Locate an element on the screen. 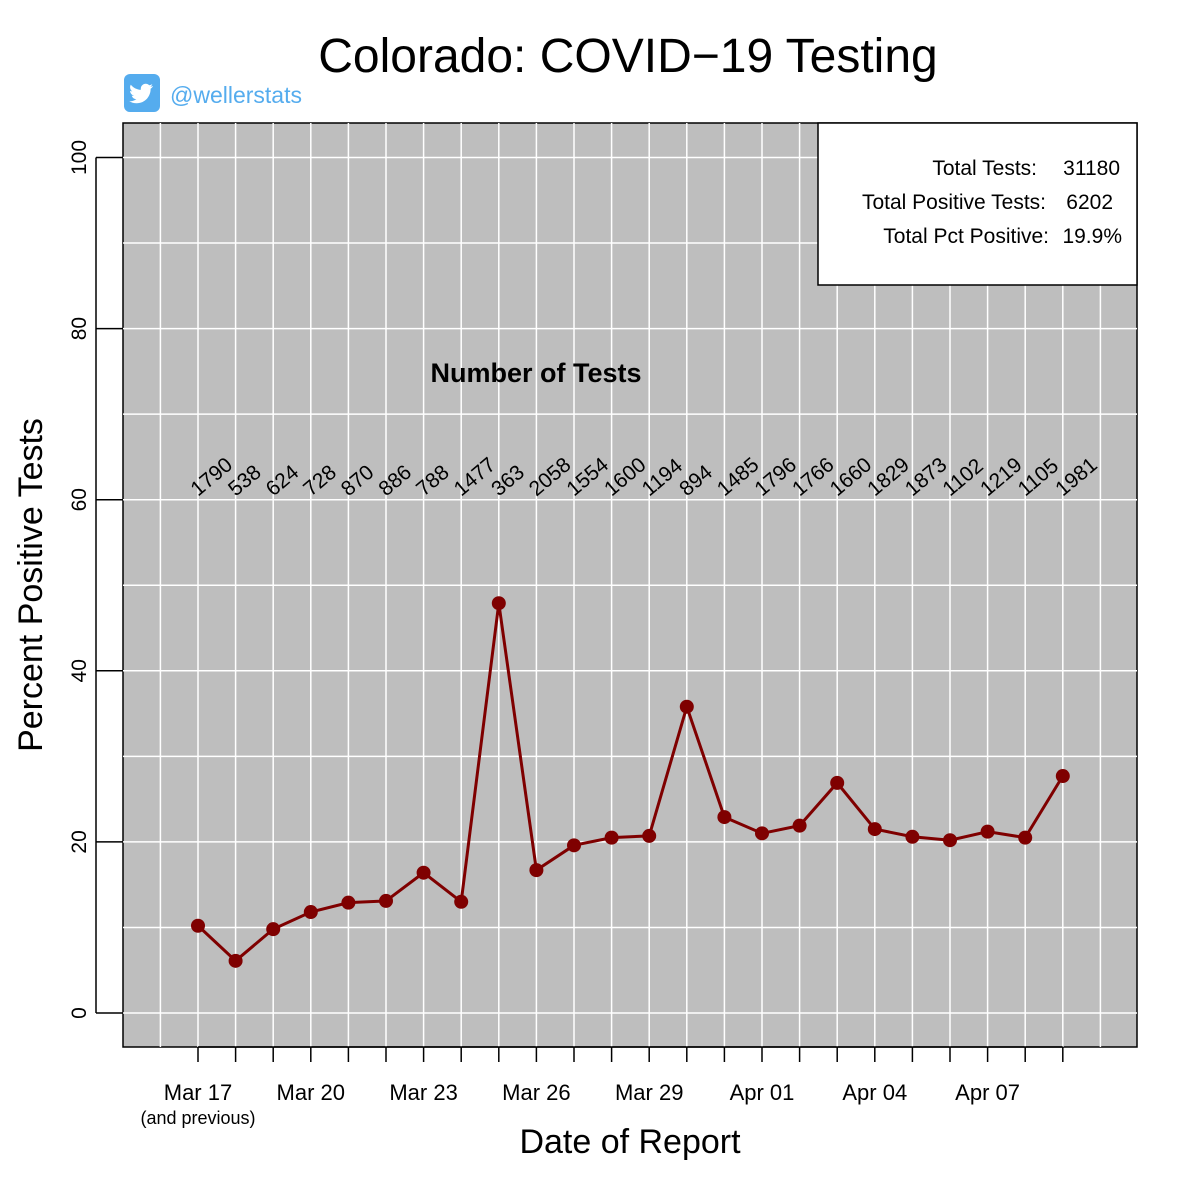 The height and width of the screenshot is (1200, 1200). annotation-title: Number of Tests is located at coordinates (535, 373).